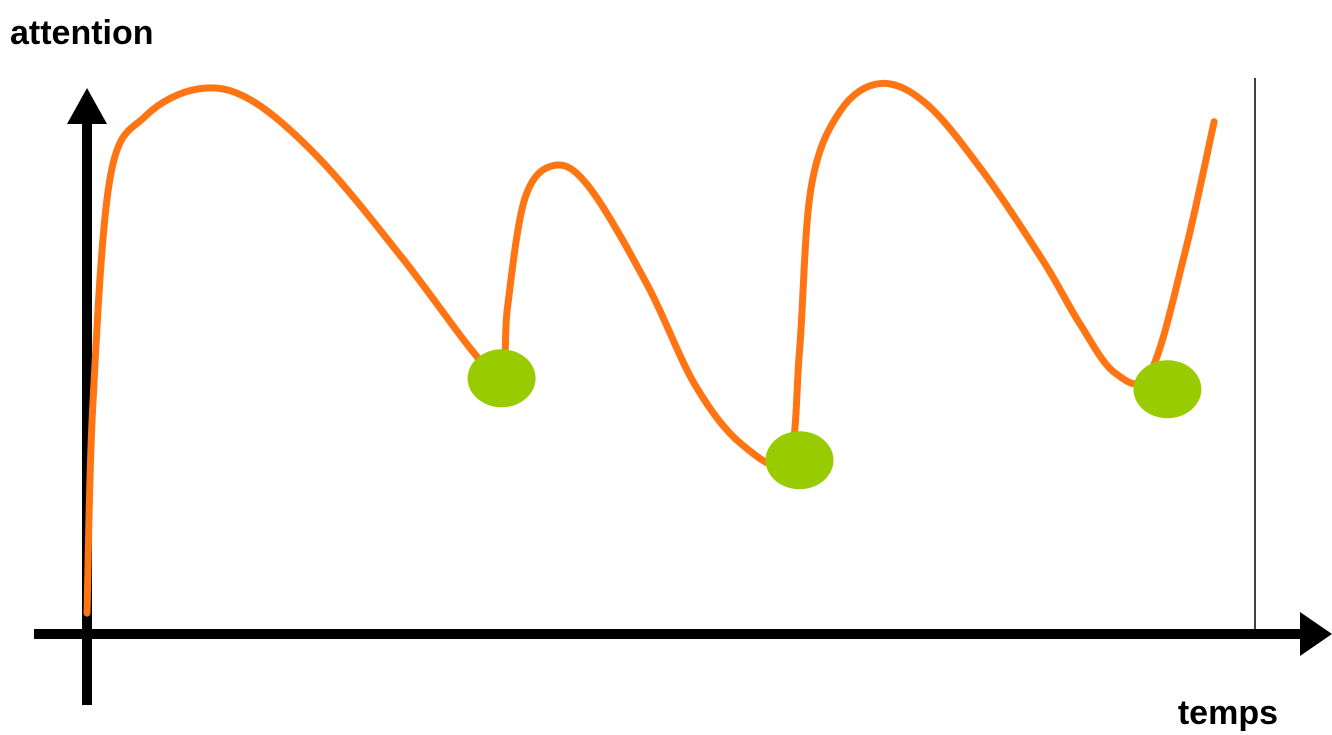 The height and width of the screenshot is (735, 1332). Describe the element at coordinates (87, 106) in the screenshot. I see `y-axis-arrowhead` at that location.